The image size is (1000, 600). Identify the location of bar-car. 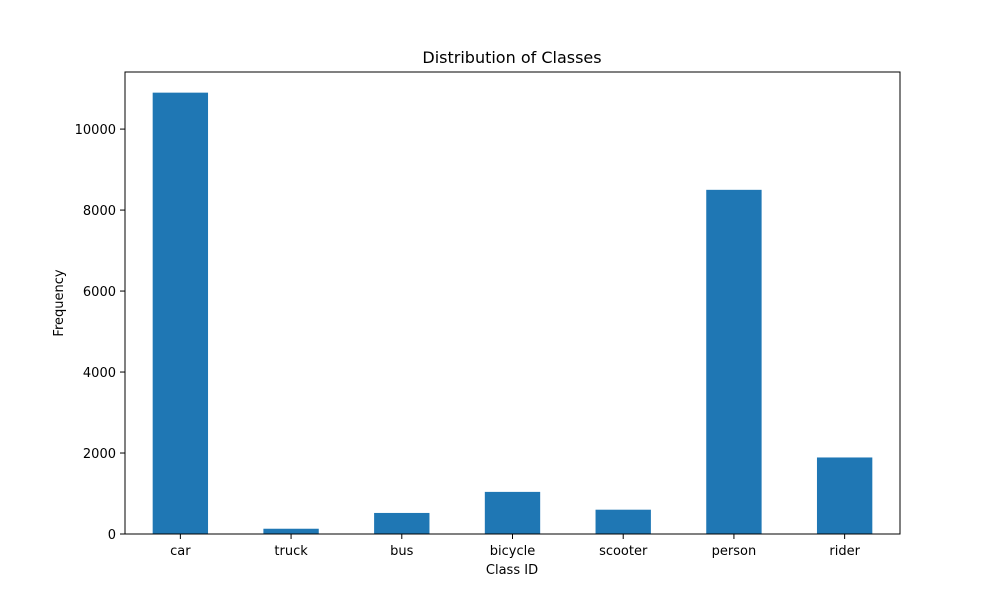
(180, 313).